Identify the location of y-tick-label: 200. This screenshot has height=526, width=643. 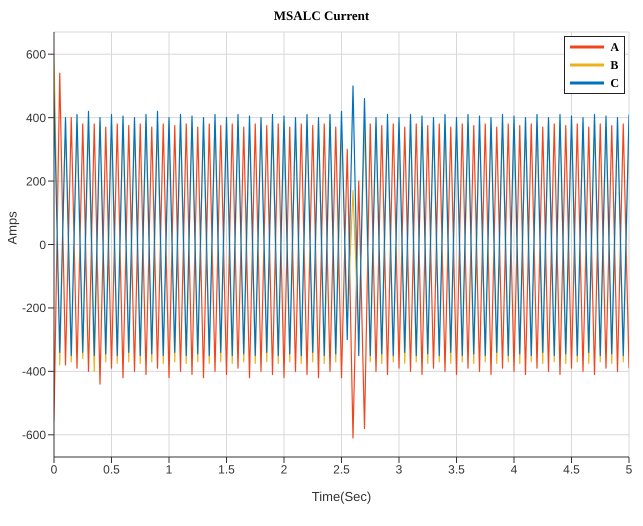
(36, 181).